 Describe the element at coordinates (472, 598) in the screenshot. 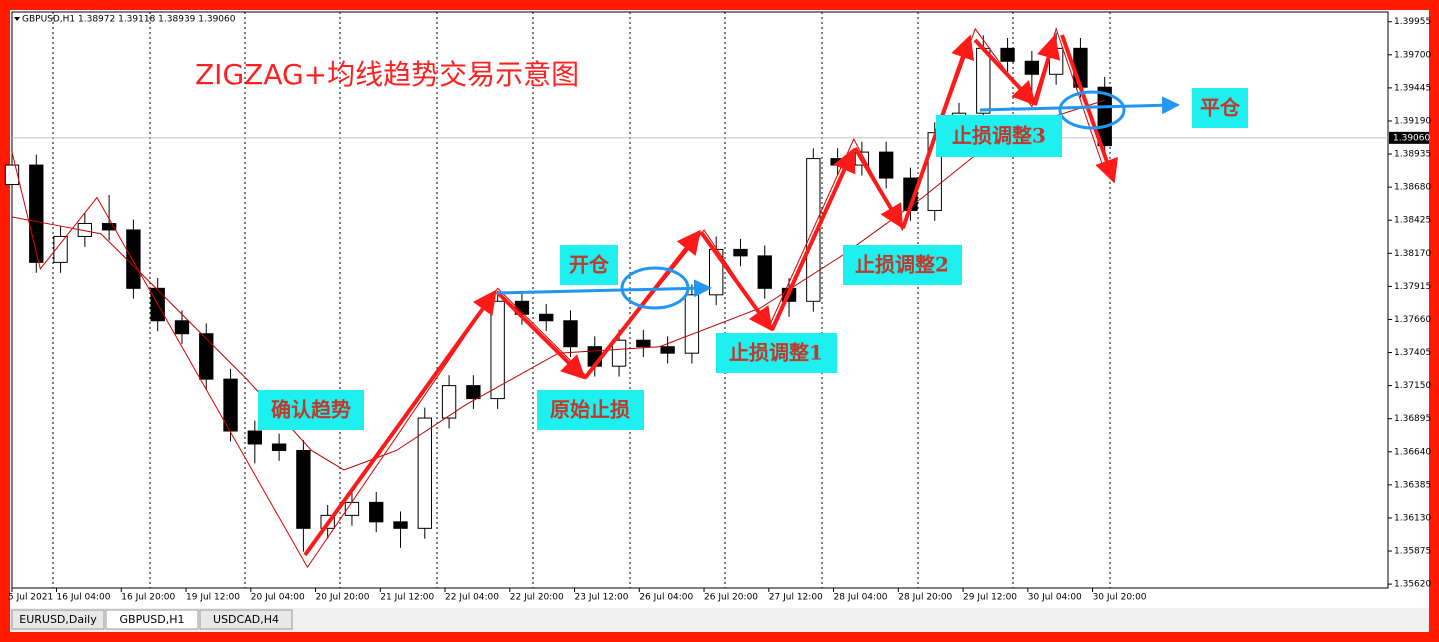

I see `x-tick-label: 22 Jul 04:00` at that location.